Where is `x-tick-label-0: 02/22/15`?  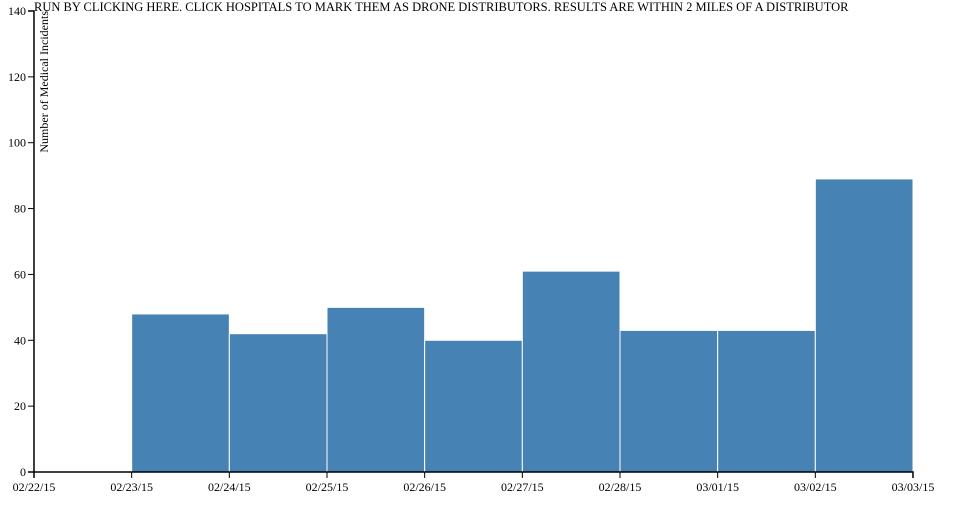 x-tick-label-0: 02/22/15 is located at coordinates (34, 487).